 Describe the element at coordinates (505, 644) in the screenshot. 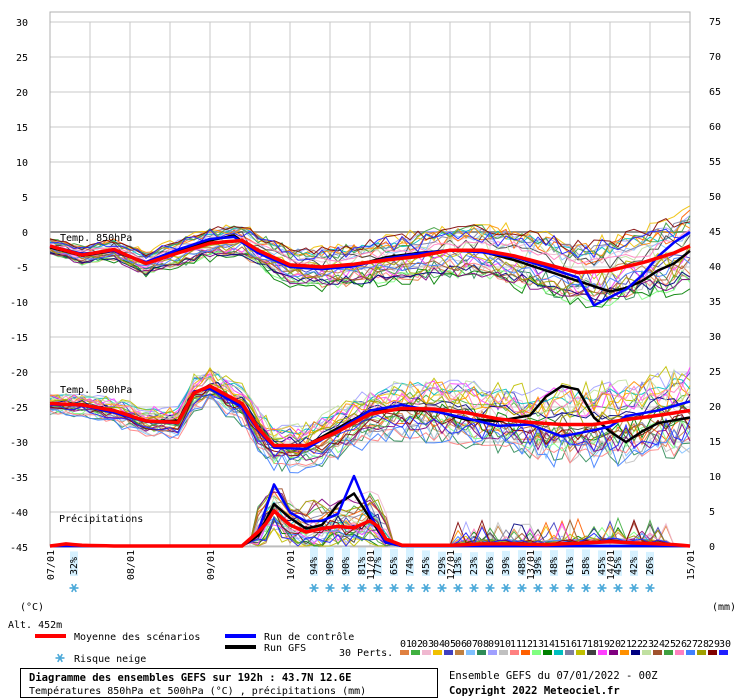

I see `pert-number: 10` at that location.